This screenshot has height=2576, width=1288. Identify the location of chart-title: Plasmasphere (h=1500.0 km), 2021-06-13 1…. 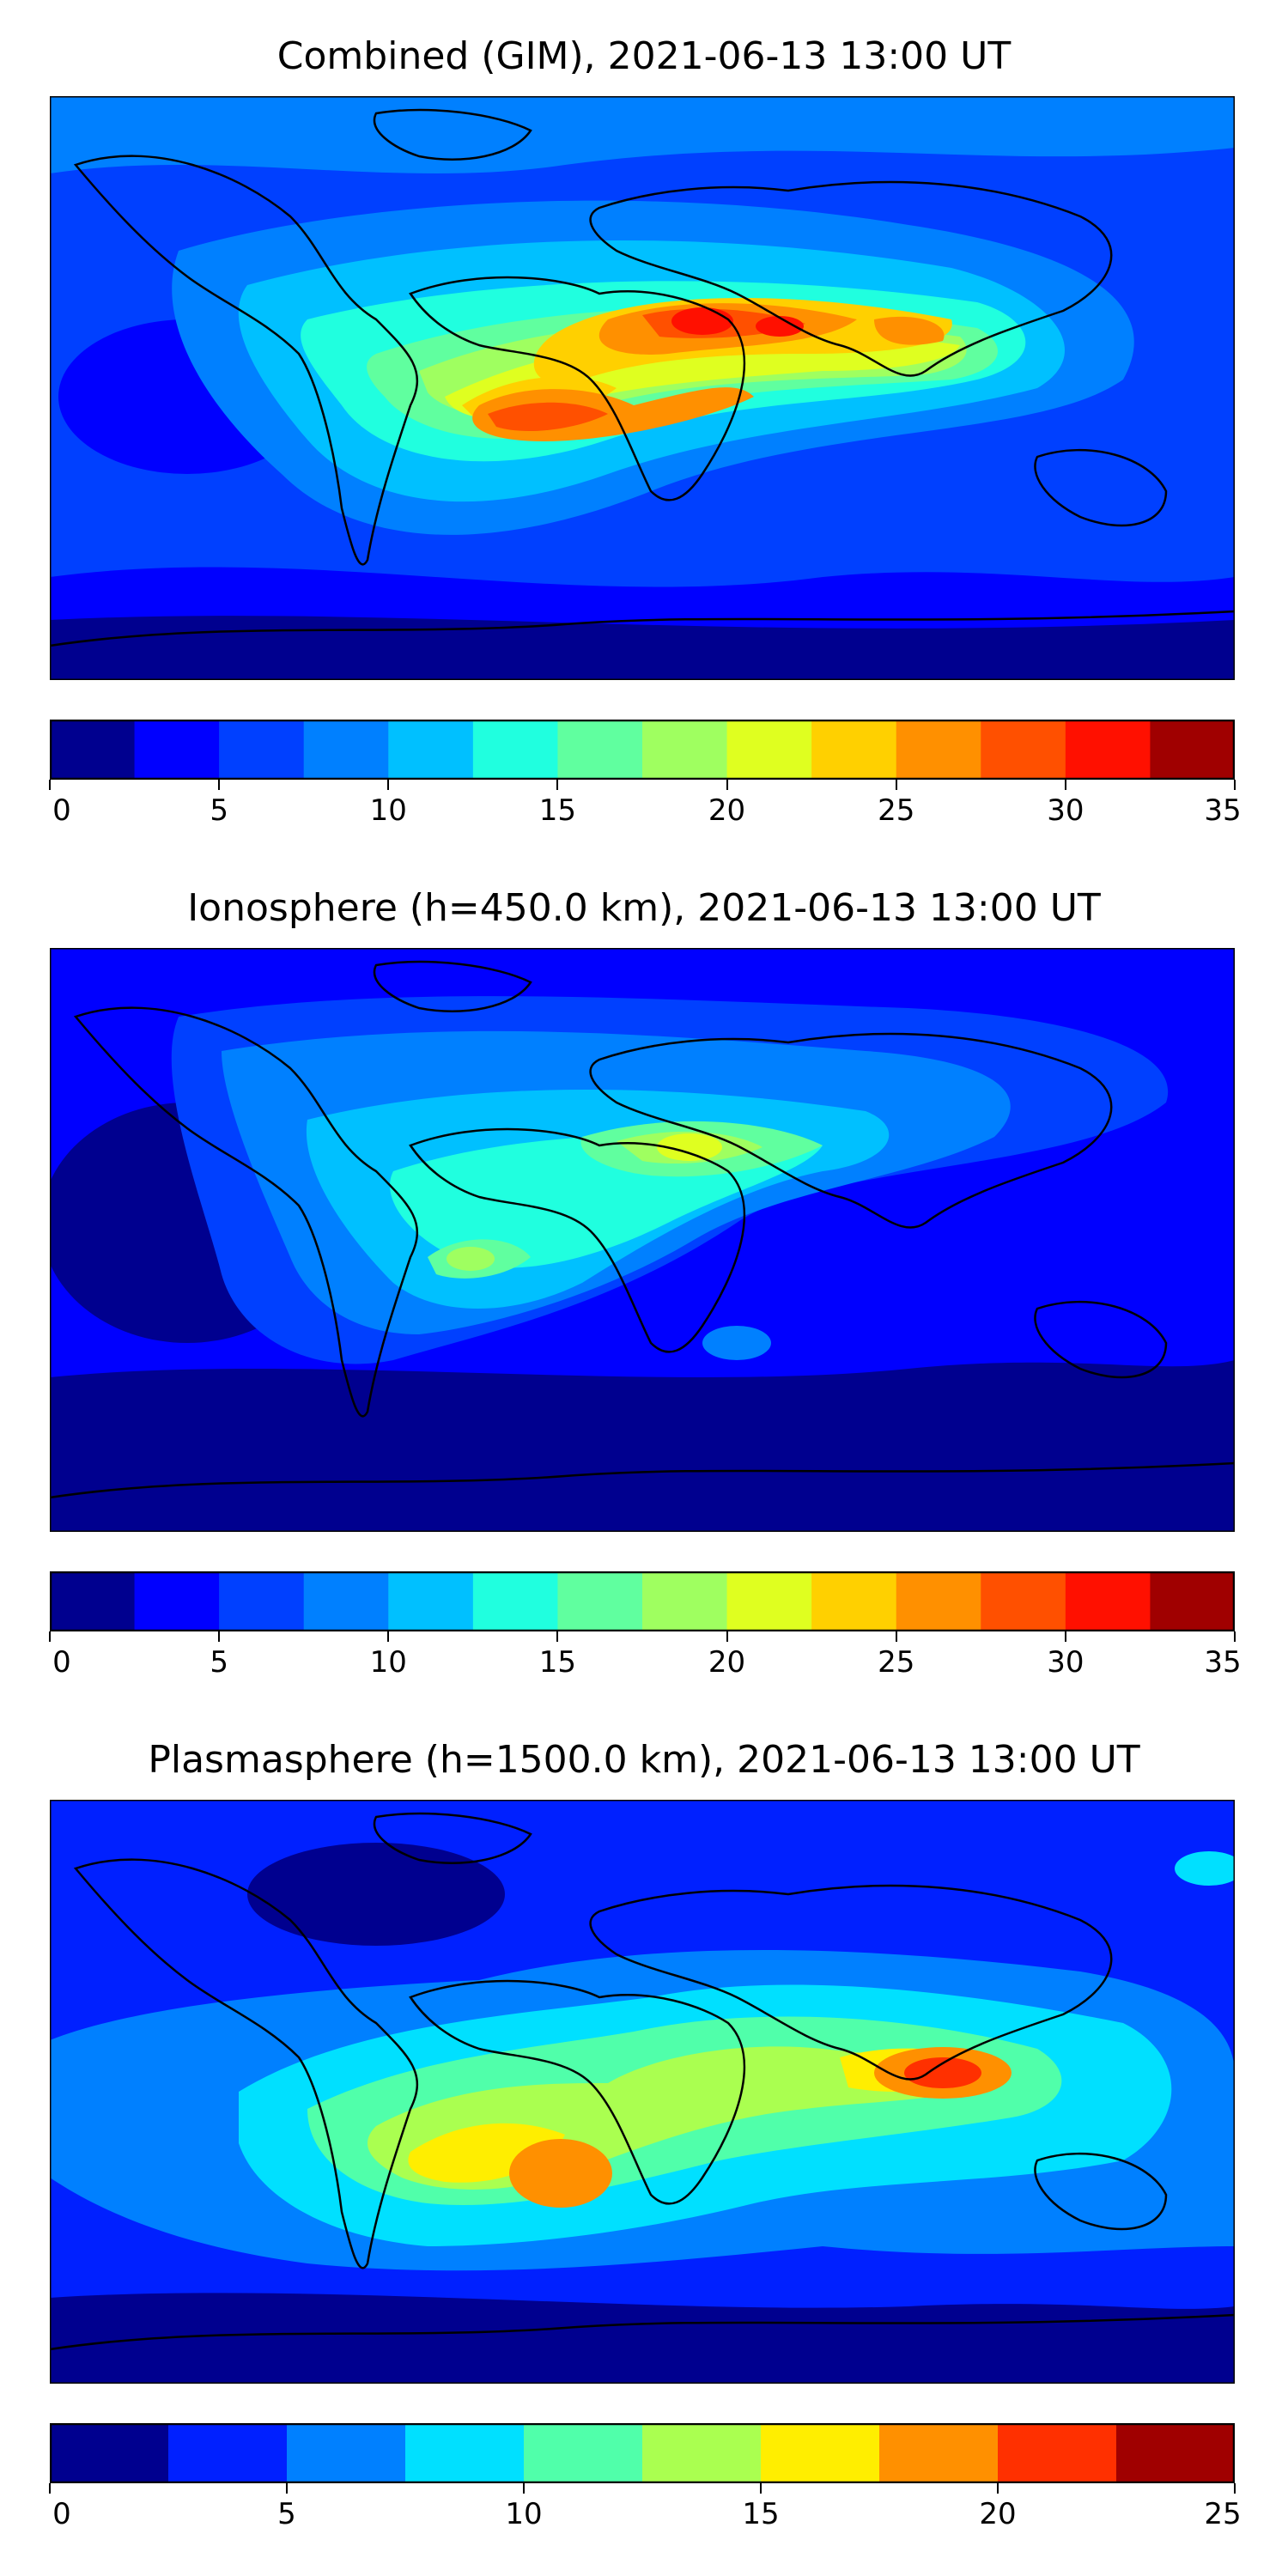
(644, 1760).